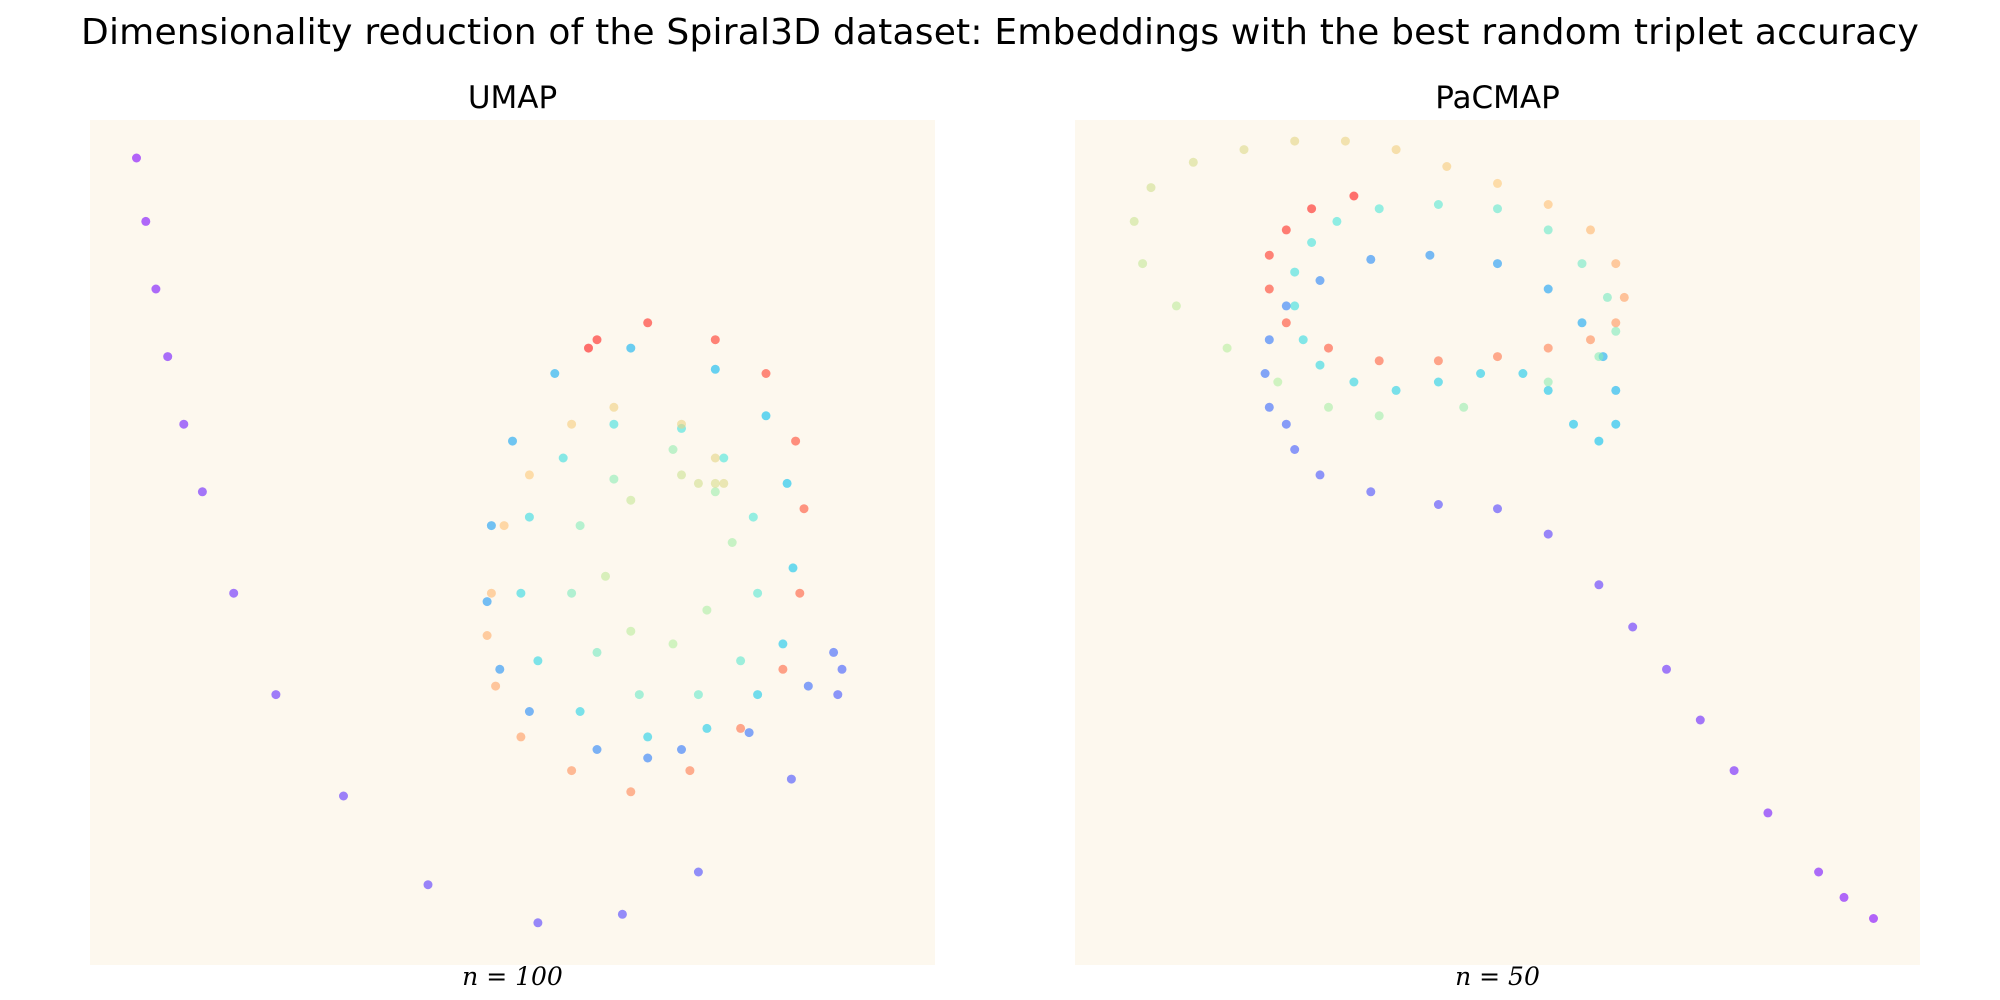  What do you see at coordinates (512, 98) in the screenshot?
I see `umap-panel-title: UMAP` at bounding box center [512, 98].